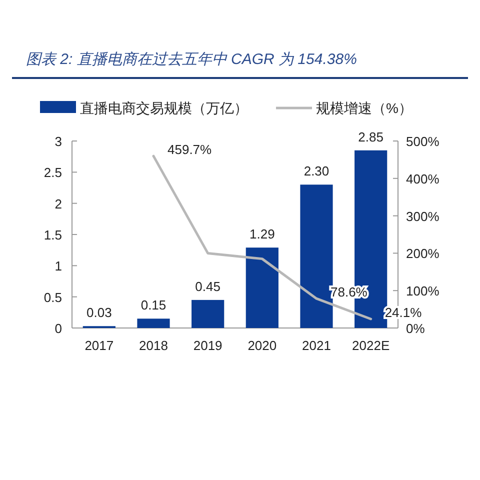  I want to click on legend-label: 直播电商交易规模（万亿）, so click(164, 108).